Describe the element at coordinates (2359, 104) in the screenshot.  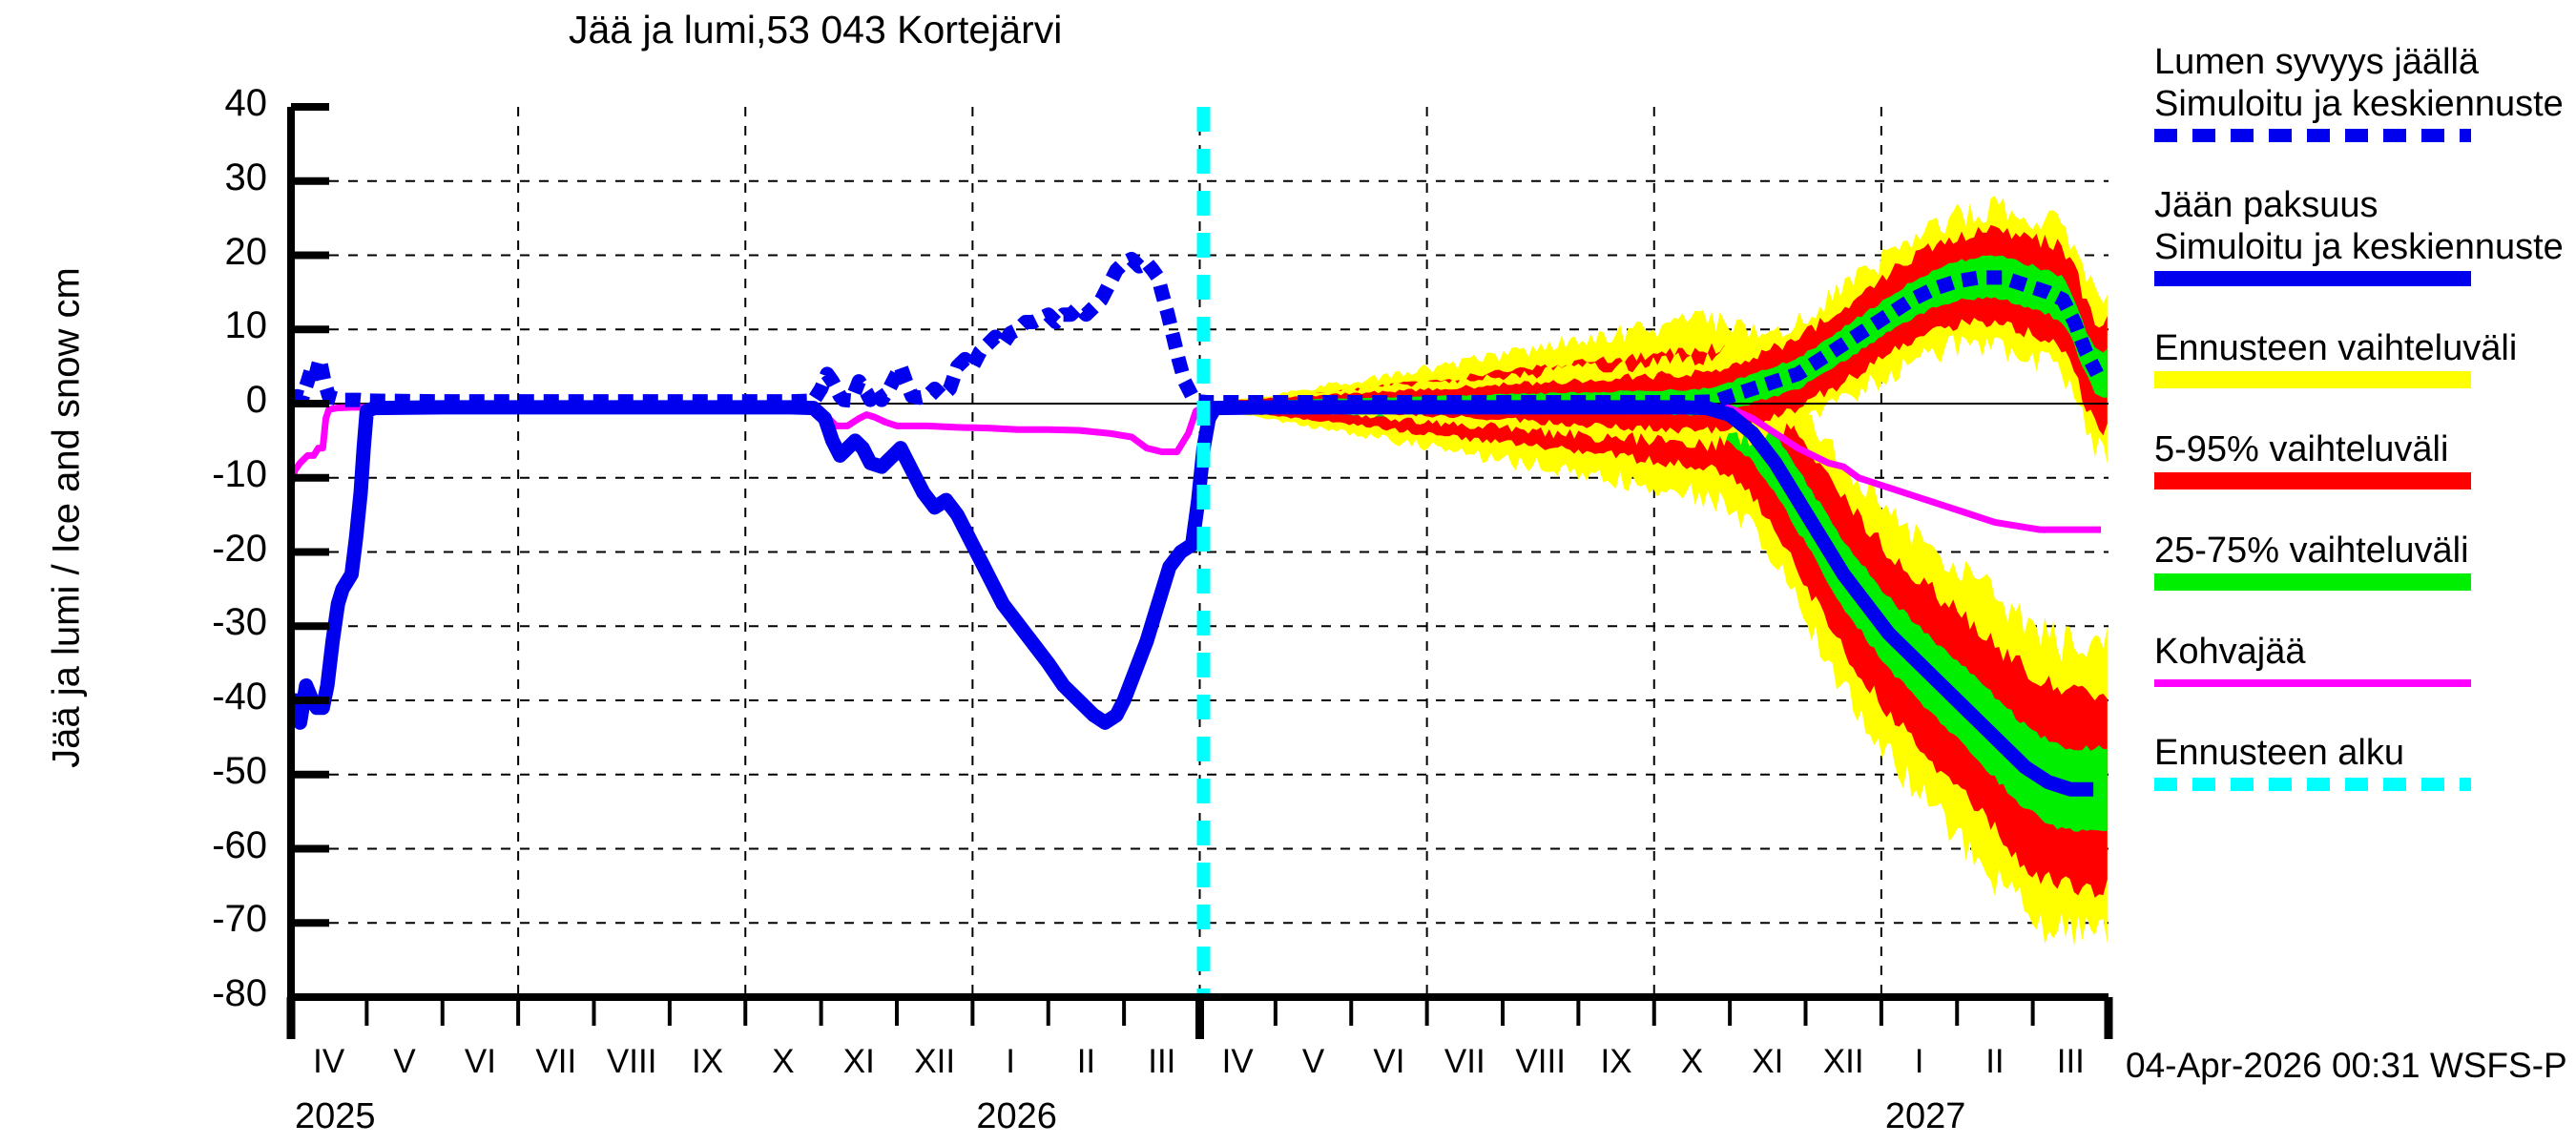
I see `legend-sublabel-snow-depth-on-ice: Simuloitu ja keskiennuste` at that location.